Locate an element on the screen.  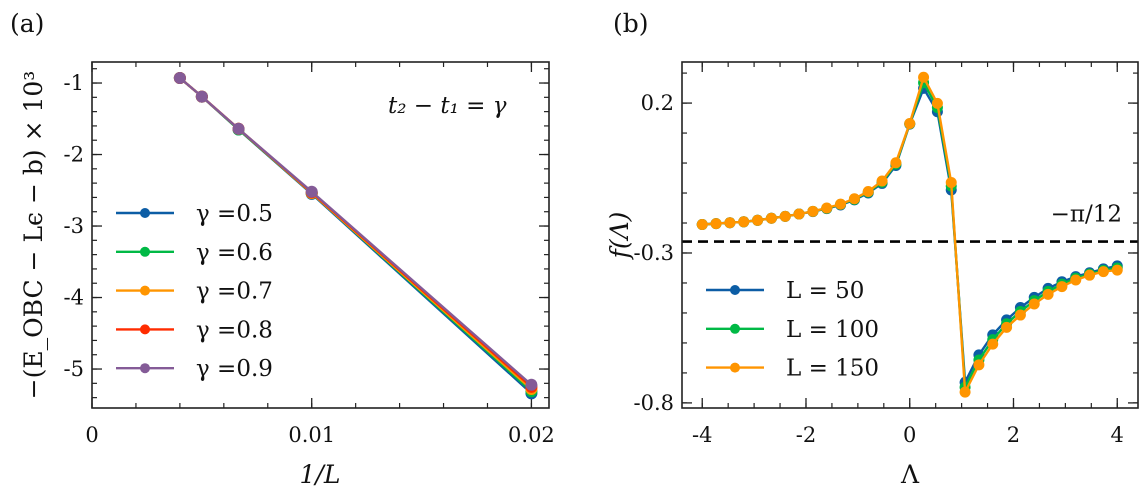
legend-label: γ =0.8 is located at coordinates (234, 330).